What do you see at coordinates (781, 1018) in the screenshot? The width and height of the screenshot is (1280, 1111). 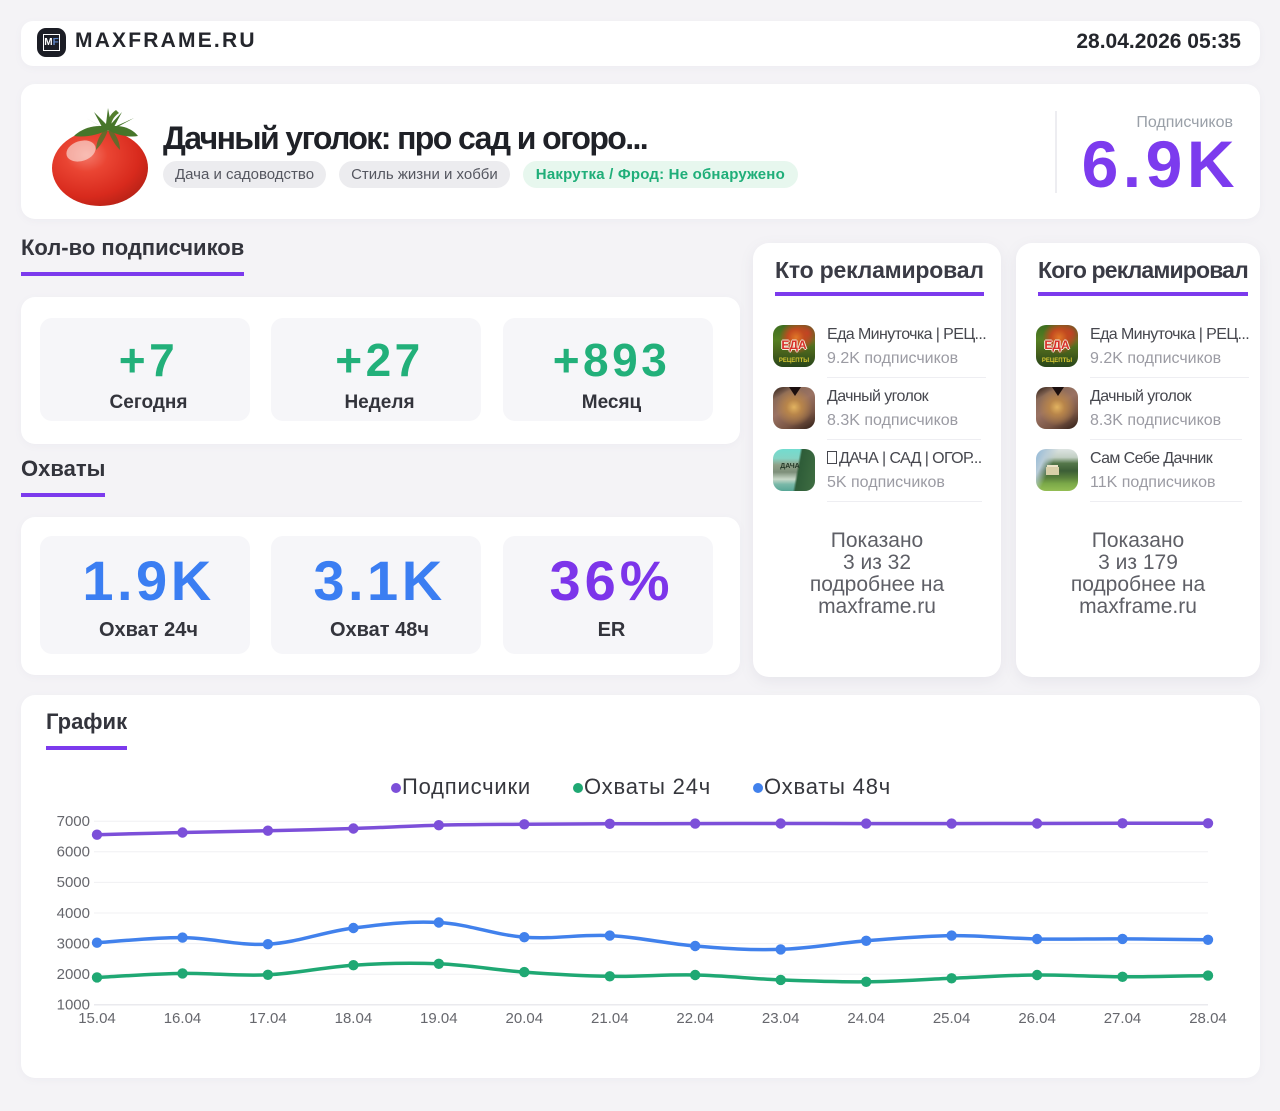 I see `svg-text: 23.04` at bounding box center [781, 1018].